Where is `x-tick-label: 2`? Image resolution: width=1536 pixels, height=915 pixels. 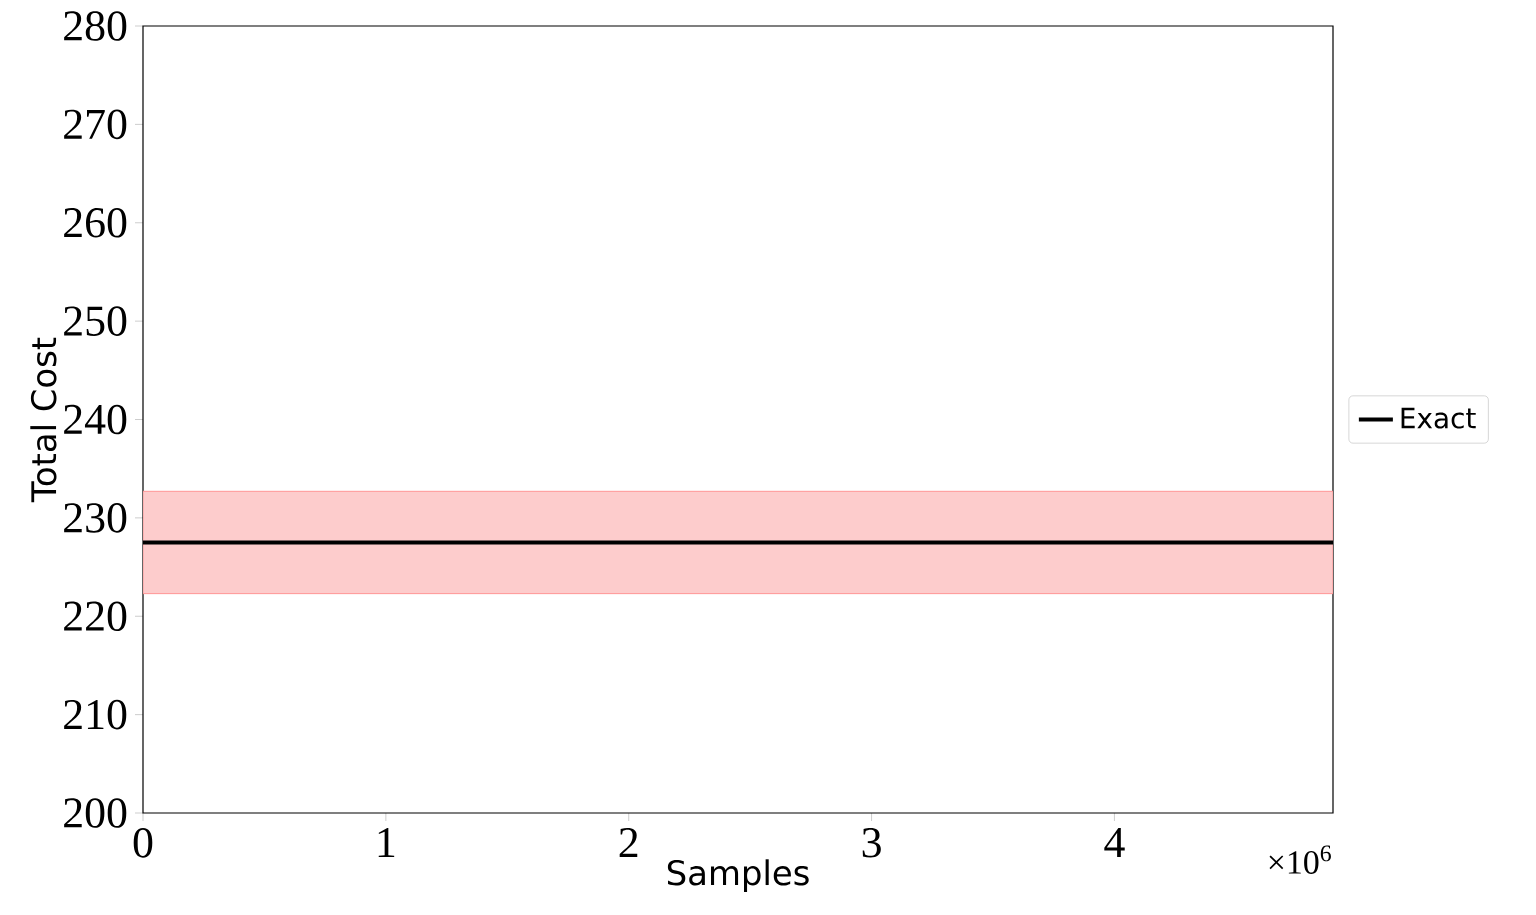 x-tick-label: 2 is located at coordinates (628, 843).